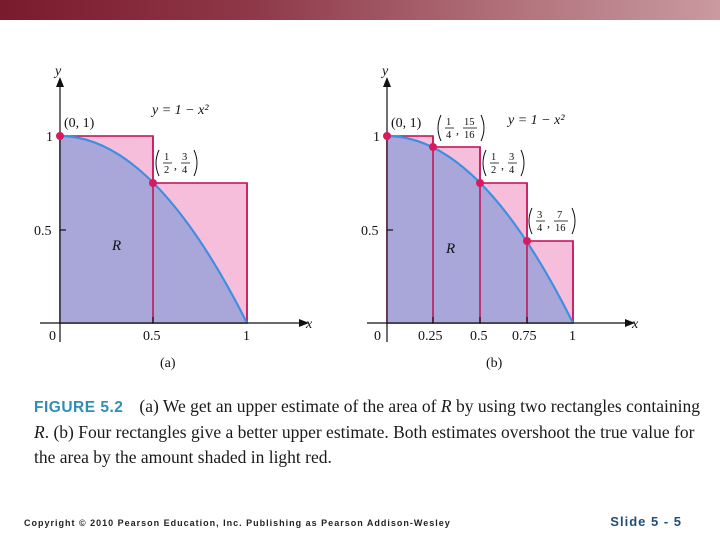 The height and width of the screenshot is (540, 720). What do you see at coordinates (152, 336) in the screenshot?
I see `x-tick-label-a-half: 0.5` at bounding box center [152, 336].